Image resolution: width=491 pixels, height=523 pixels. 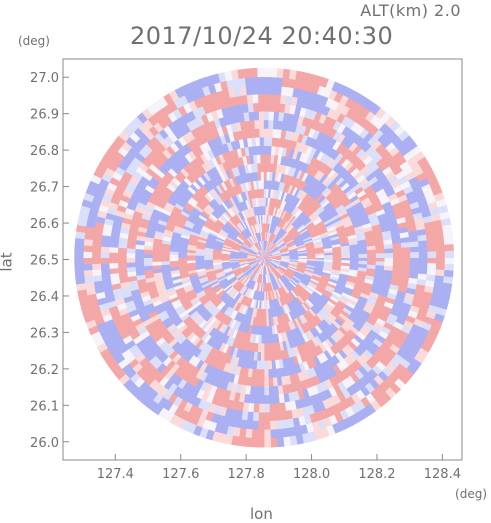 What do you see at coordinates (311, 474) in the screenshot?
I see `x-tick-label: 128.0` at bounding box center [311, 474].